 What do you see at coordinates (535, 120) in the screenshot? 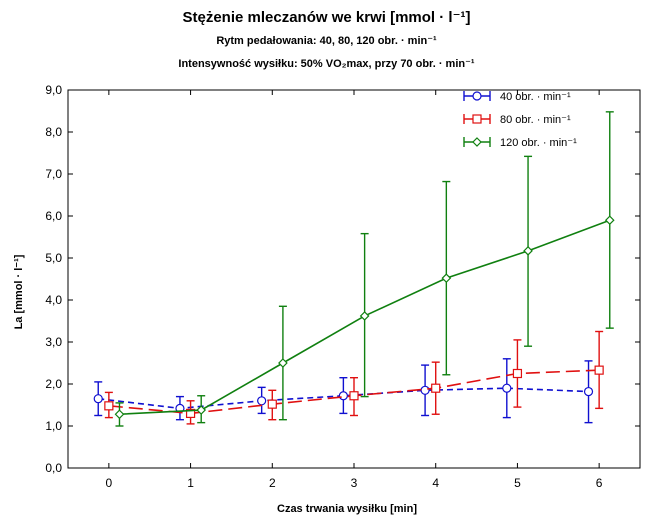
I see `legend-label: 80 obr. · min⁻¹` at bounding box center [535, 120].